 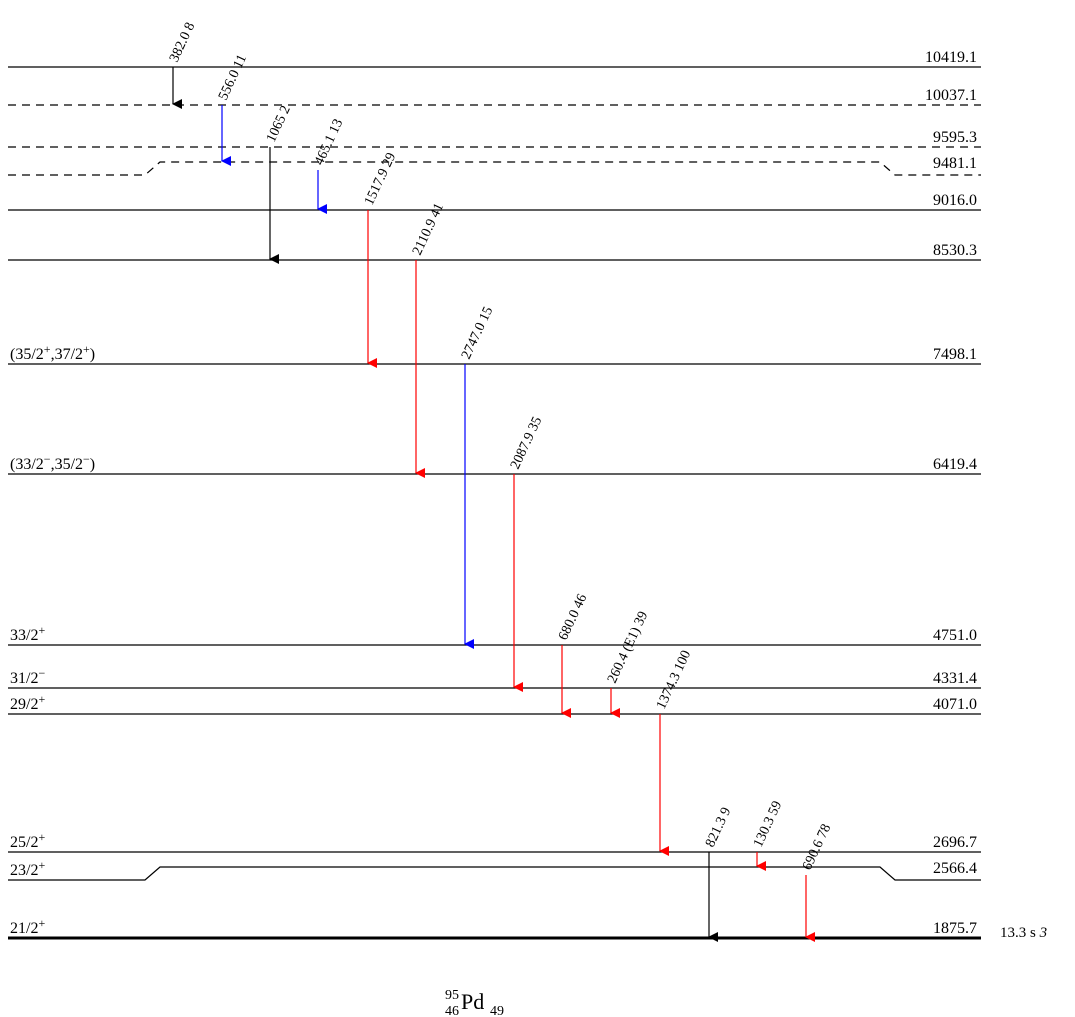 What do you see at coordinates (494, 841) in the screenshot?
I see `level: 2696.7 25/2+​` at bounding box center [494, 841].